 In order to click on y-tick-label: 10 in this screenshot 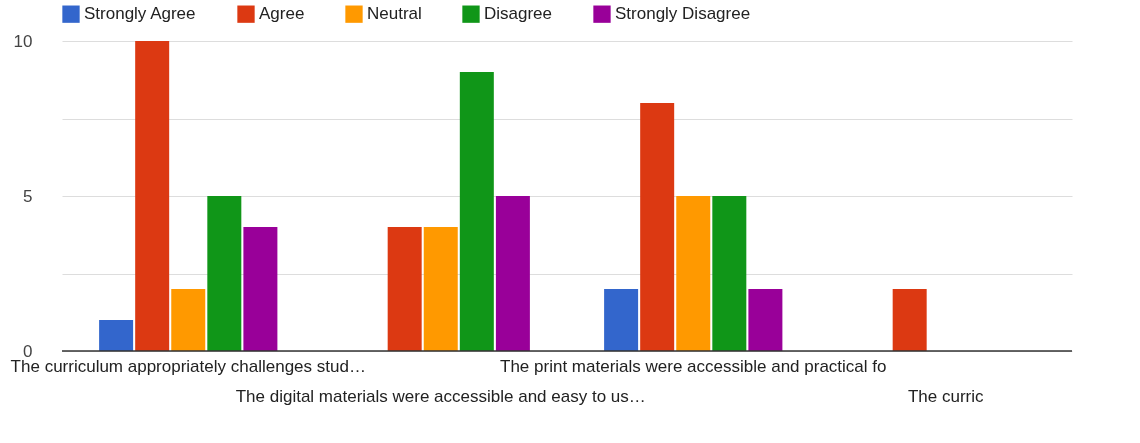, I will do `click(23, 41)`.